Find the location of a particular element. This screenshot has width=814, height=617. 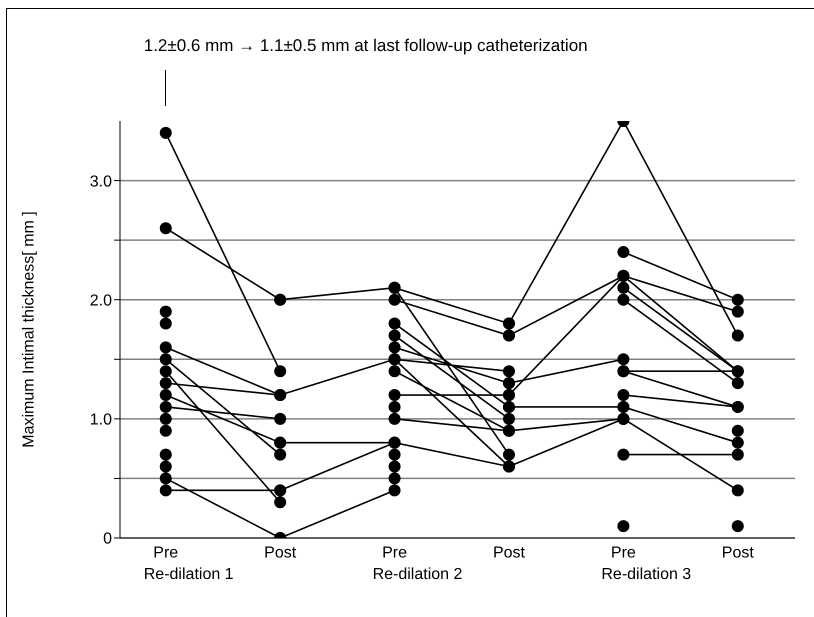

y-tick-label: 3.0 is located at coordinates (101, 181).